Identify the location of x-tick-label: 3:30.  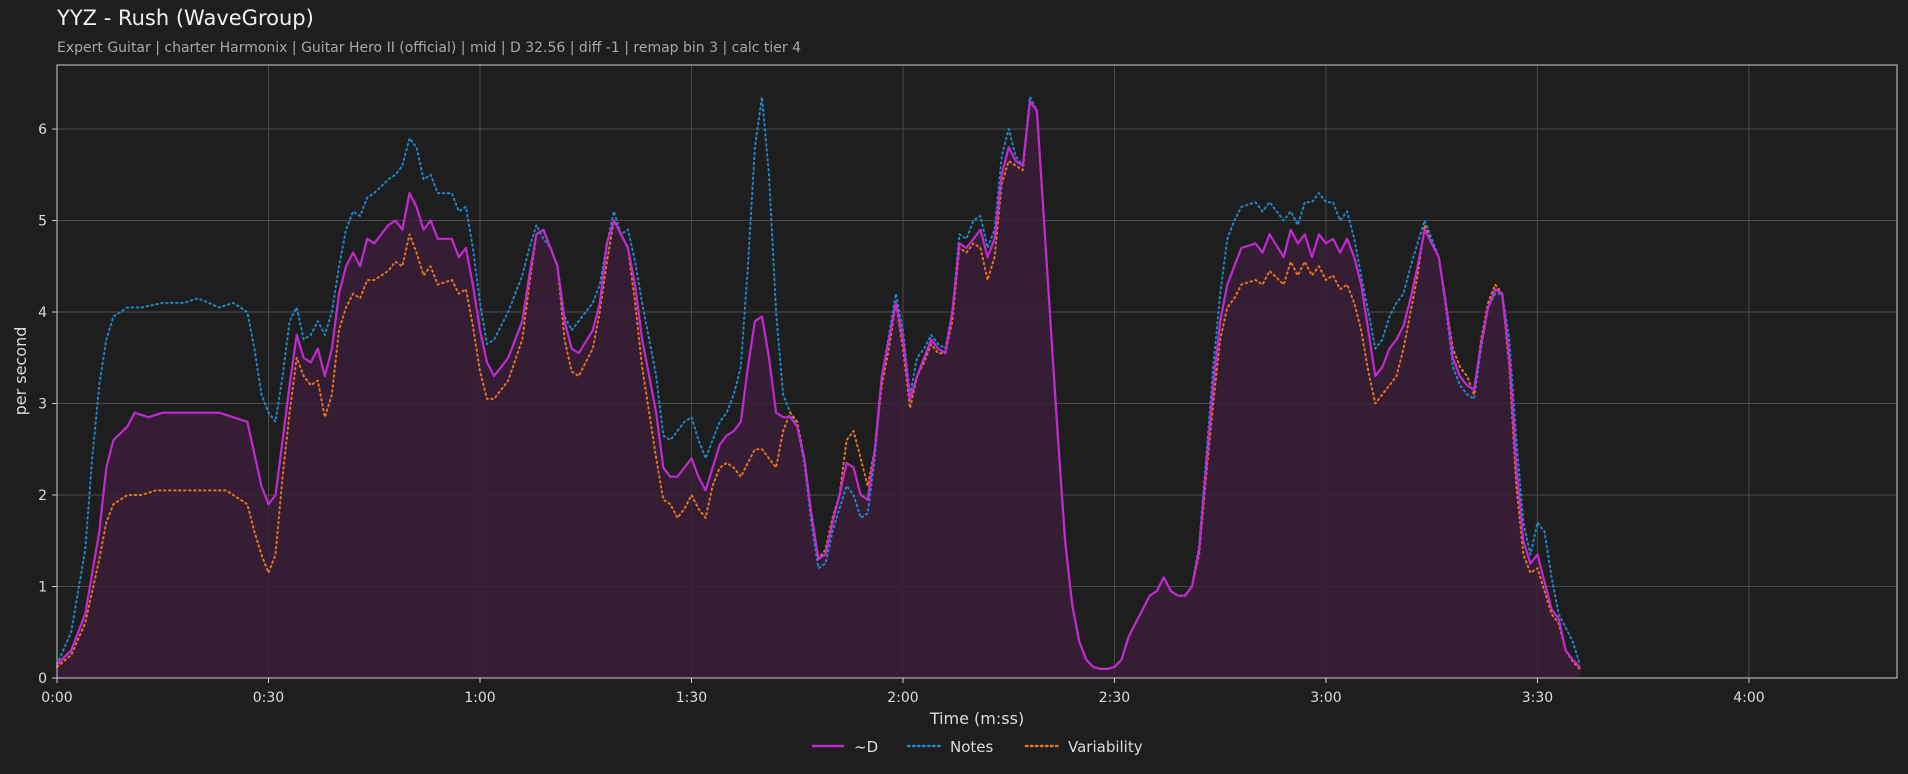
(1537, 698).